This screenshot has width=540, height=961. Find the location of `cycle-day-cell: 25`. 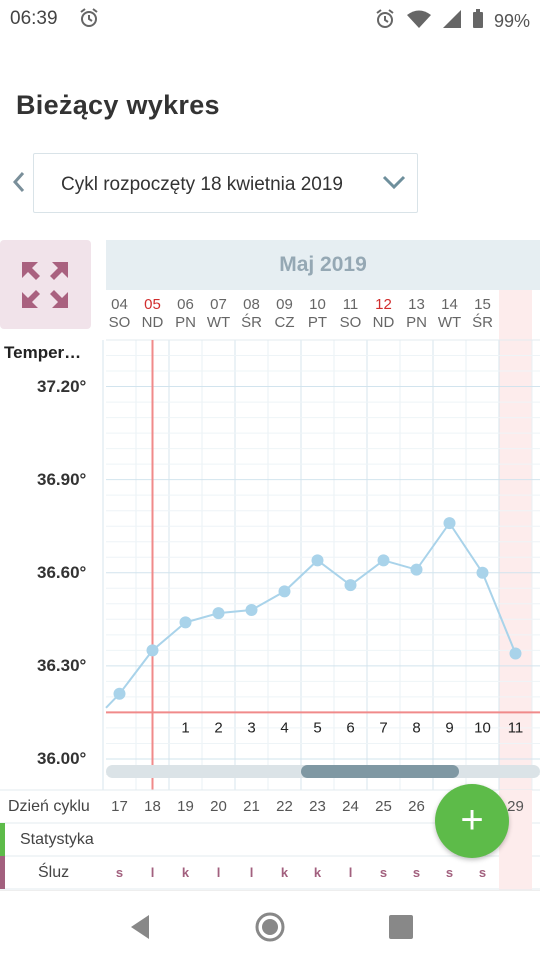

cycle-day-cell: 25 is located at coordinates (383, 806).